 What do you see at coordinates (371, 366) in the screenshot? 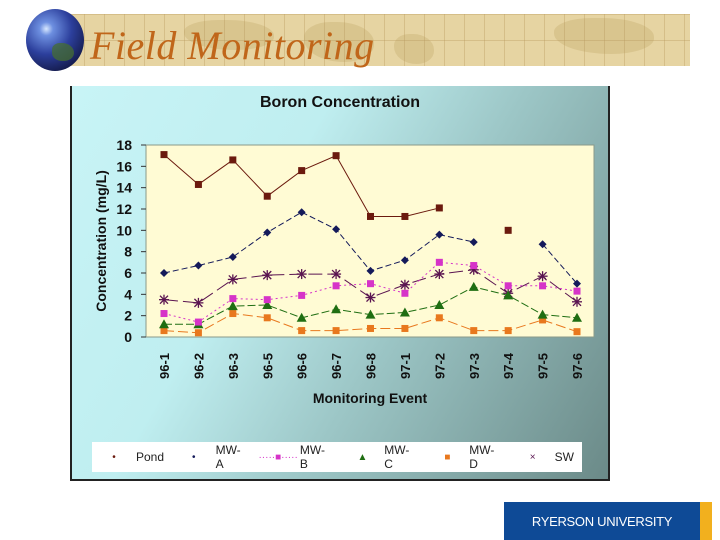
I see `x-tick-label: 96-8` at bounding box center [371, 366].